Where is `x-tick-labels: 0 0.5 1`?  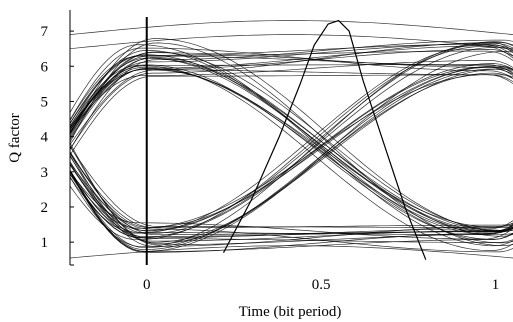
x-tick-labels: 0 0.5 1 is located at coordinates (321, 285).